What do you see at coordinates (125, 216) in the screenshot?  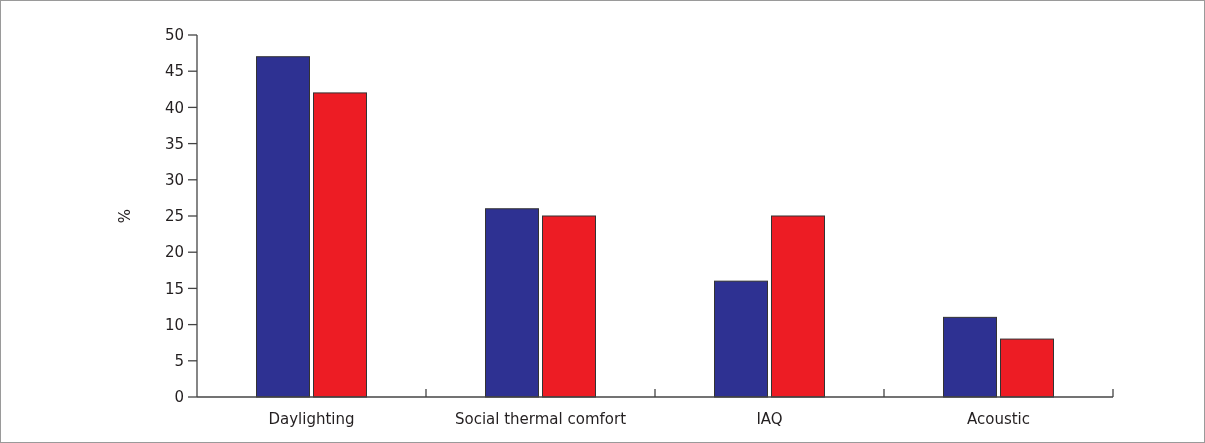 I see `y-axis-title: %` at bounding box center [125, 216].